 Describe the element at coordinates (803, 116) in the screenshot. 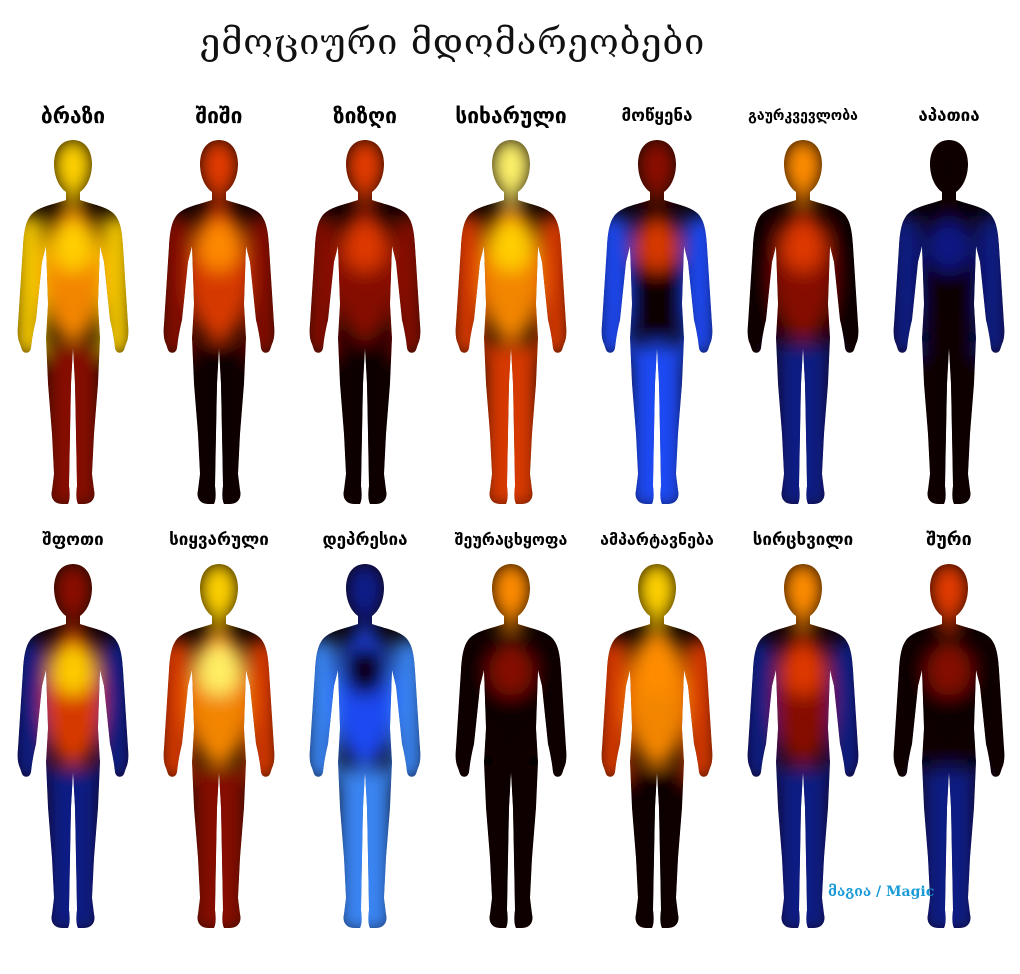

I see `emotion-label: გაურკვევლობა` at that location.